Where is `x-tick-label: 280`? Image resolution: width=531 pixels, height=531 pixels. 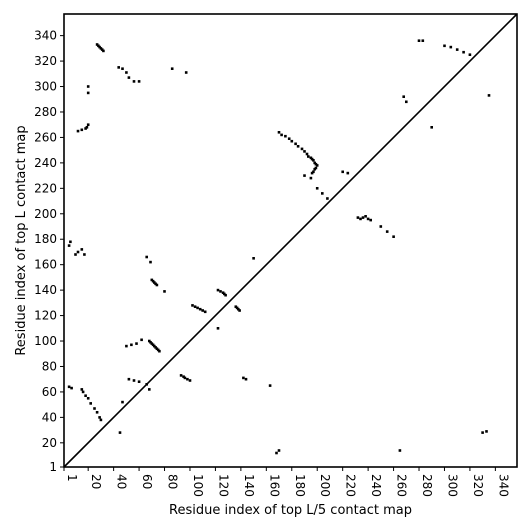 x-tick-label: 280 is located at coordinates (427, 485).